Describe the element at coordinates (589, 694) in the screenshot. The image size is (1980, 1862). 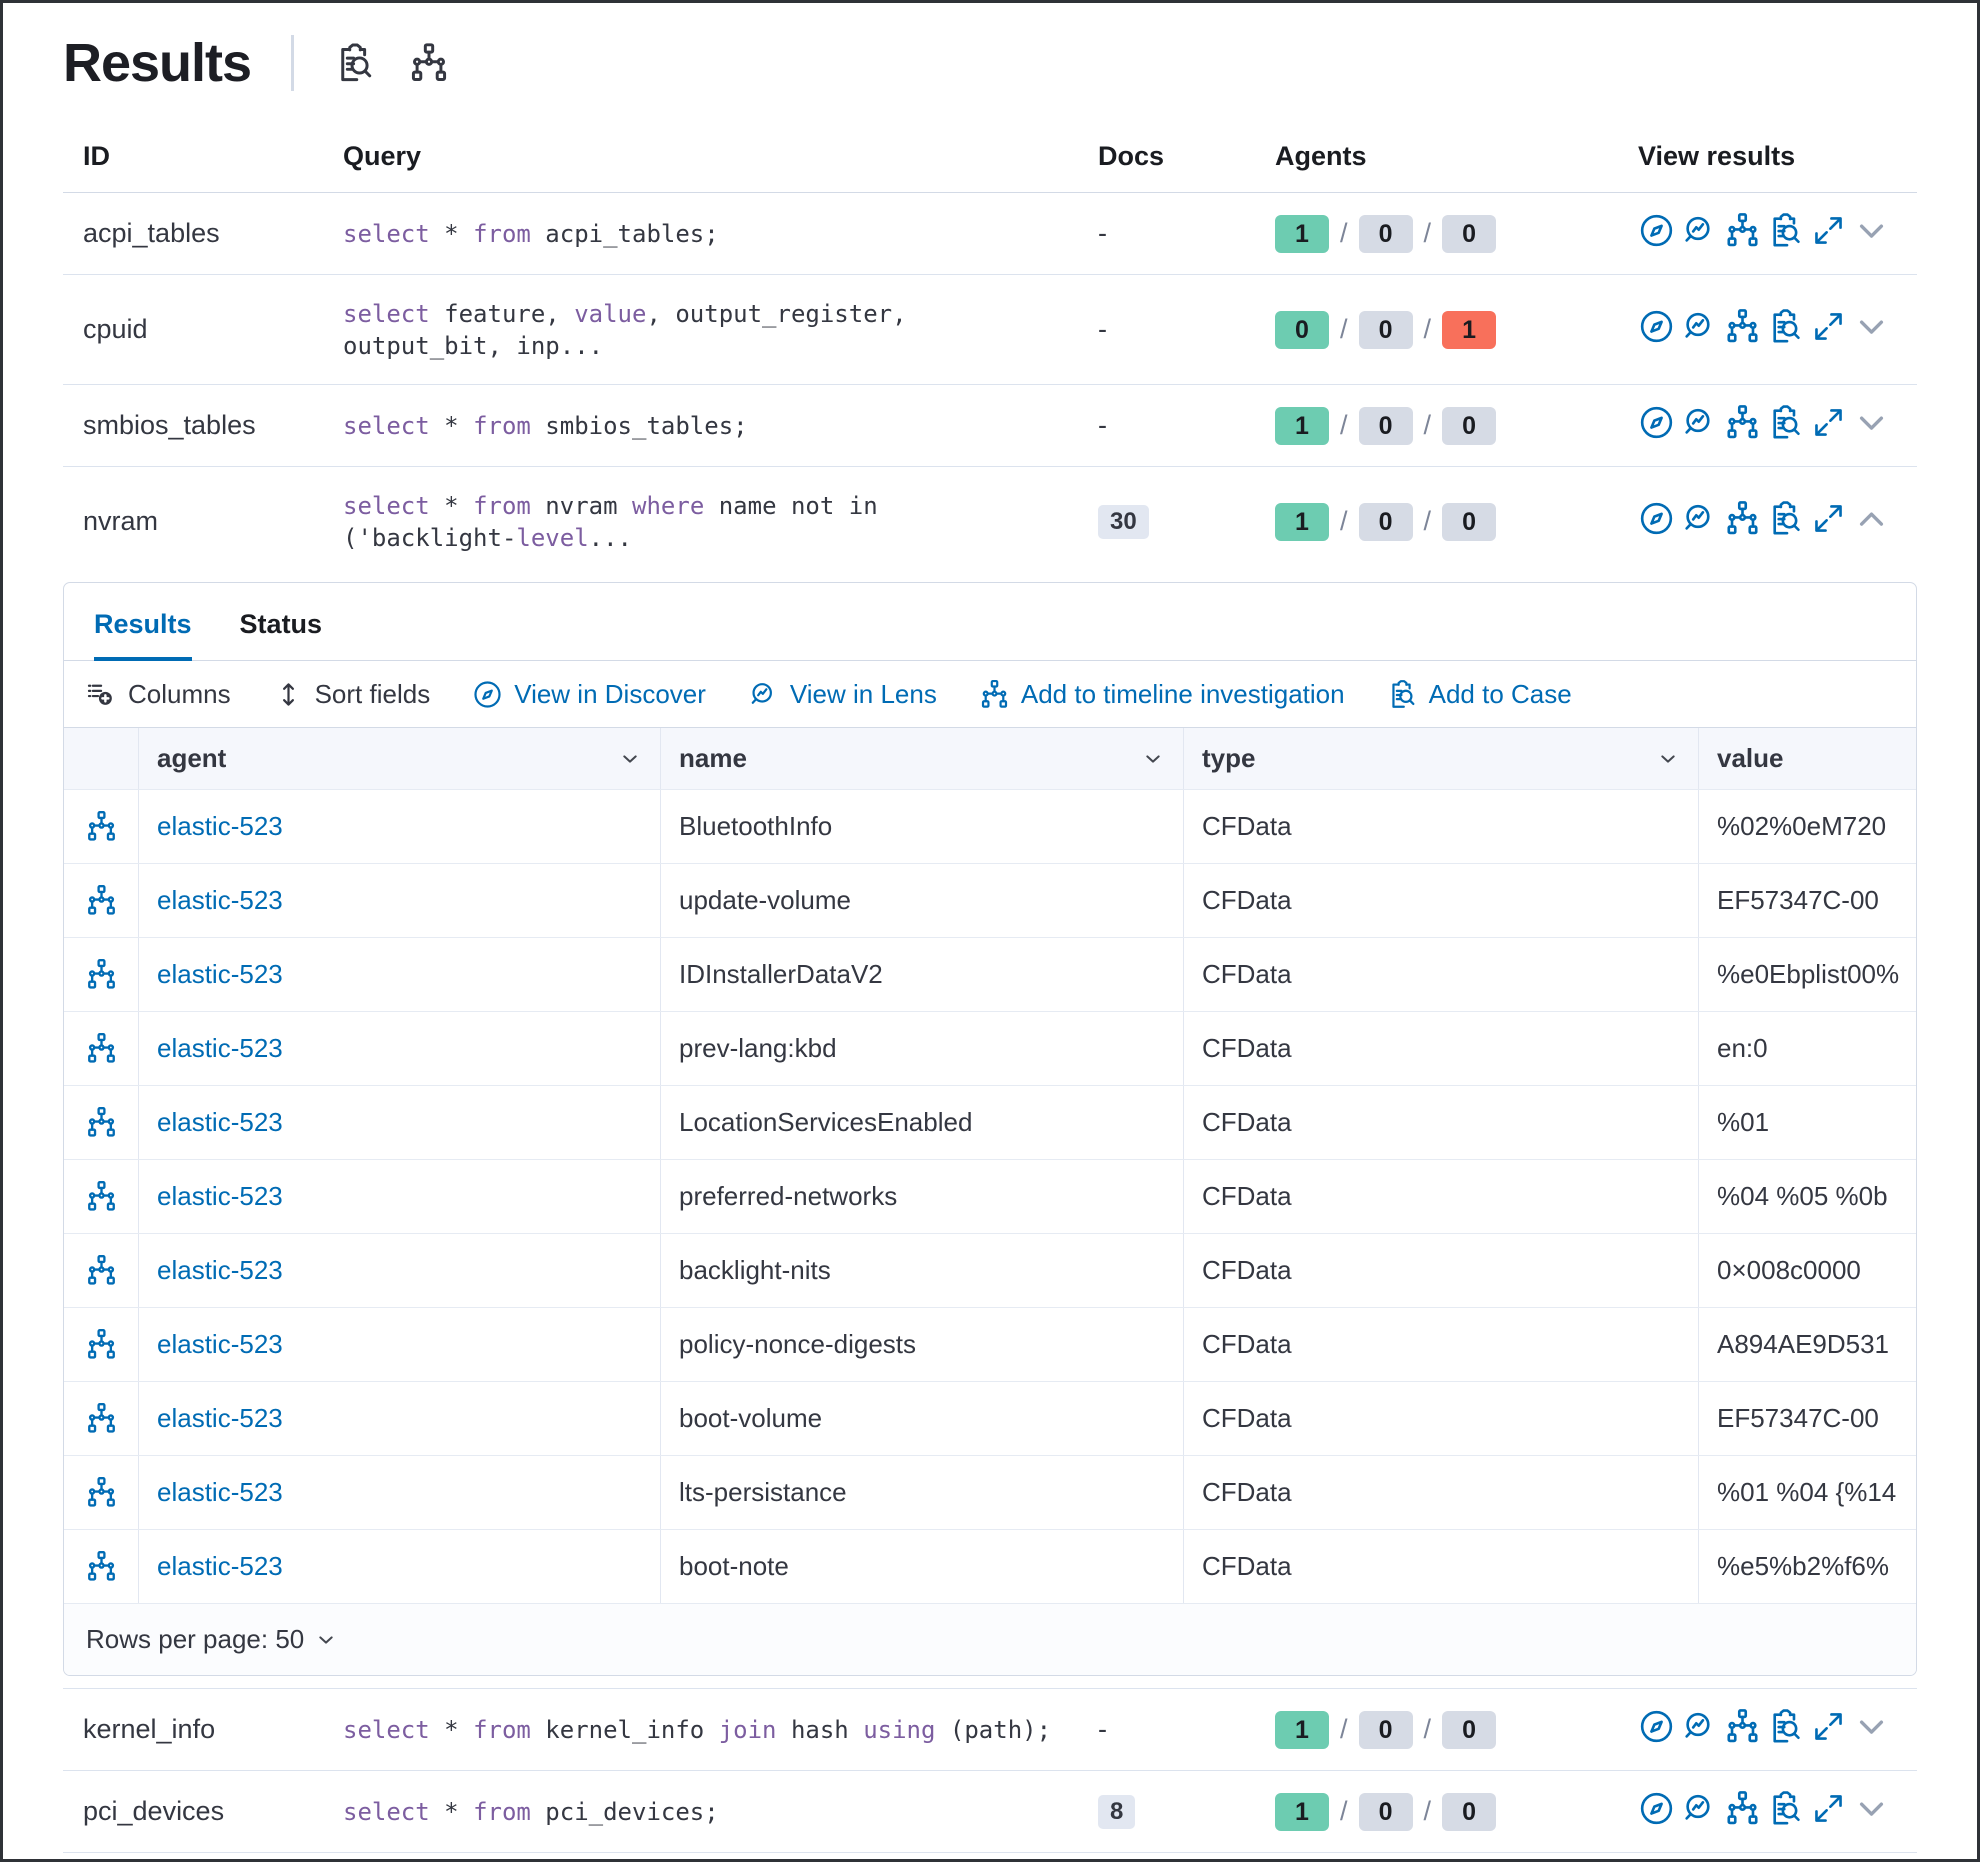
I see `view-in-discover-button: View in Discover` at that location.